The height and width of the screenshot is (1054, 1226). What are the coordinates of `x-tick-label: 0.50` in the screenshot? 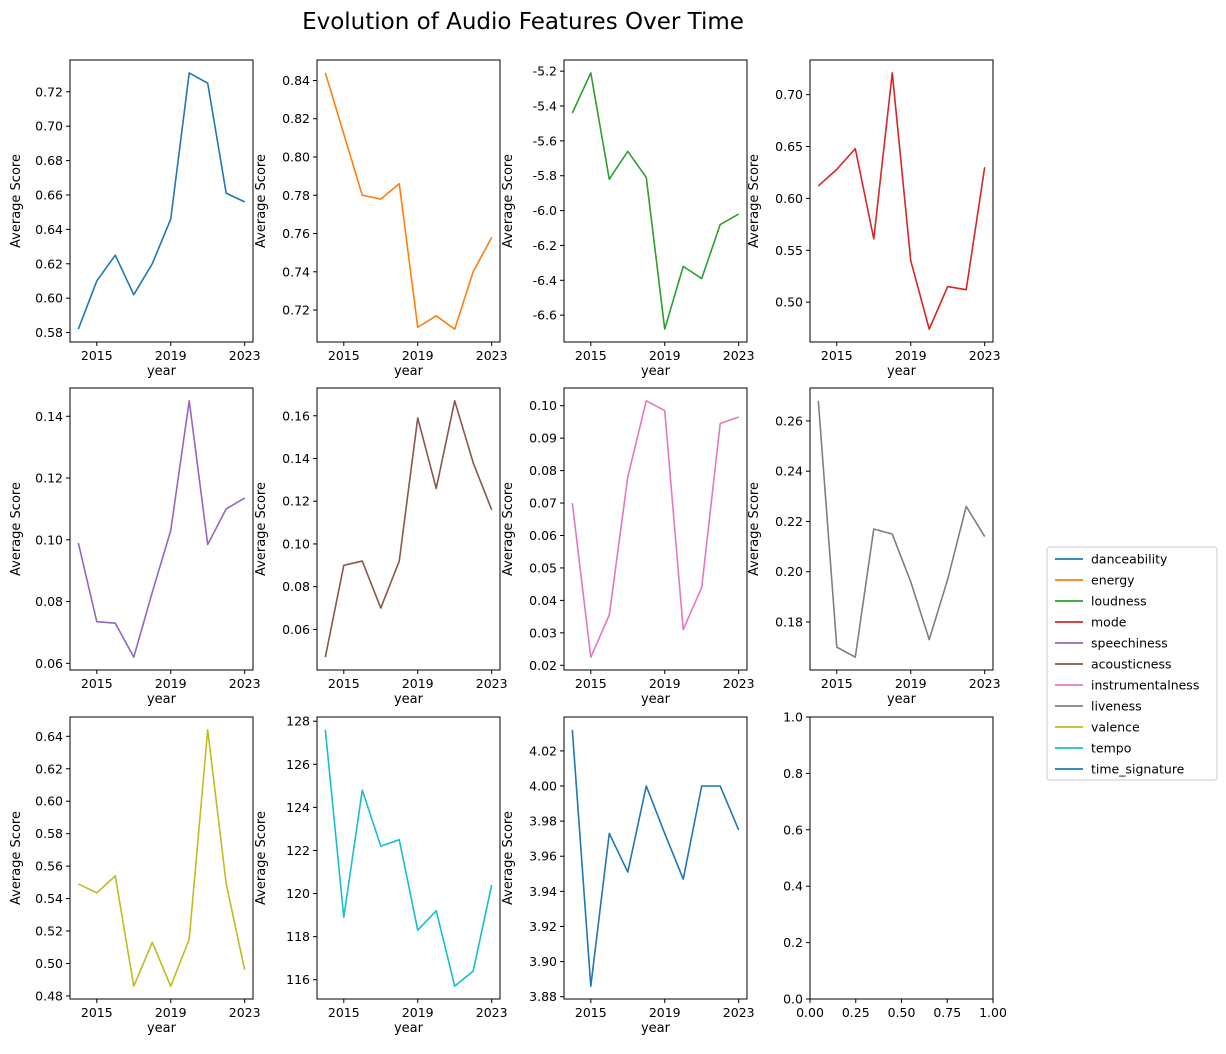 It's located at (902, 1012).